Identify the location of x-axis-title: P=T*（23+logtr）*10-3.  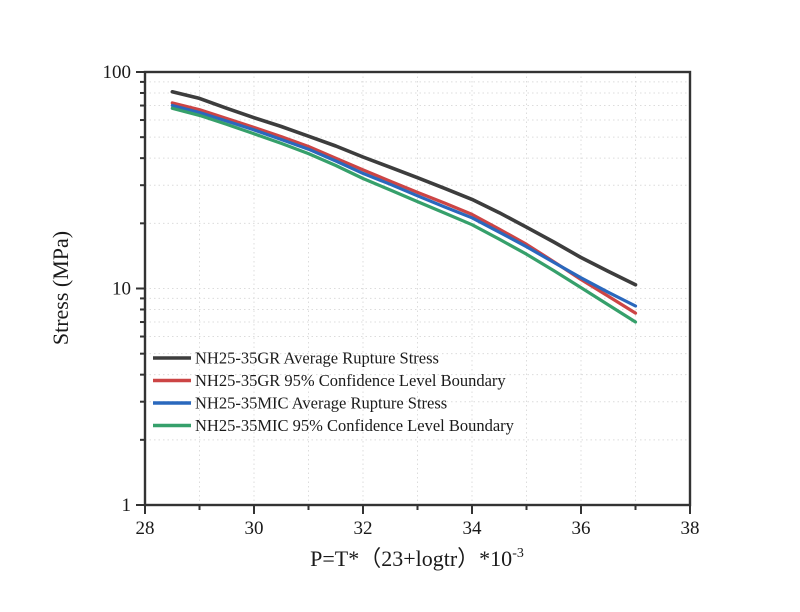
(417, 558).